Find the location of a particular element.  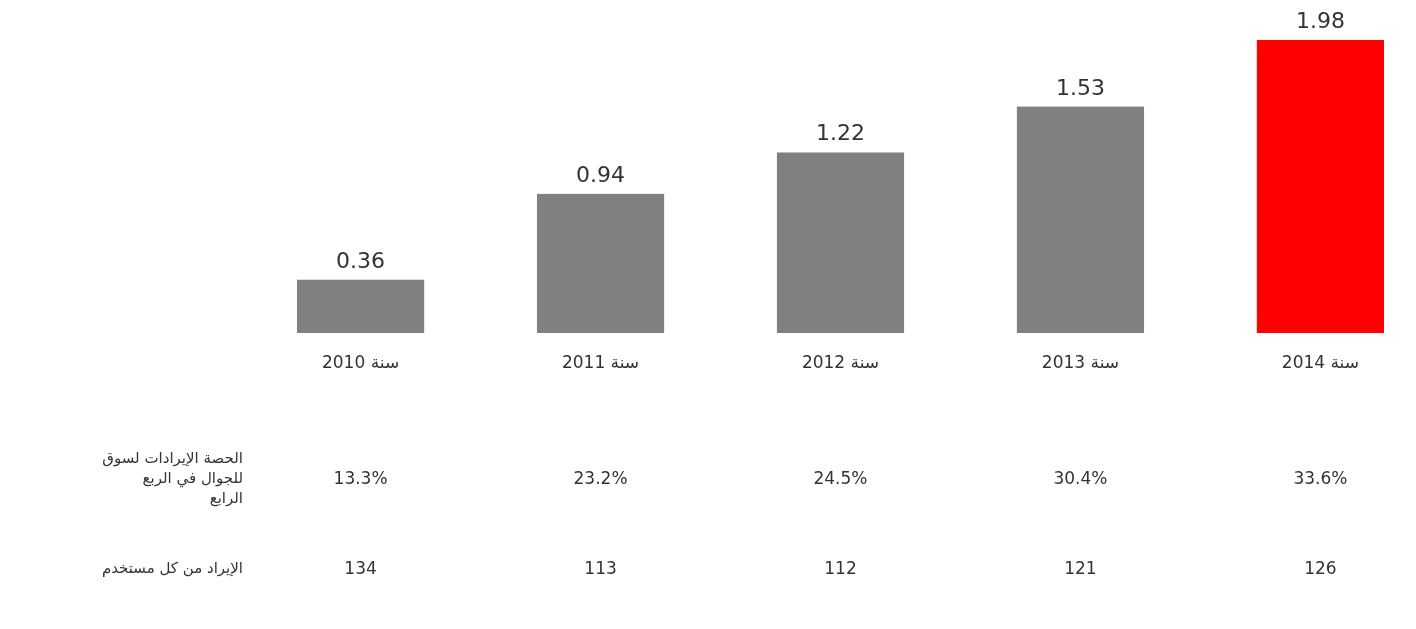

data-label: 1.22 is located at coordinates (840, 133).